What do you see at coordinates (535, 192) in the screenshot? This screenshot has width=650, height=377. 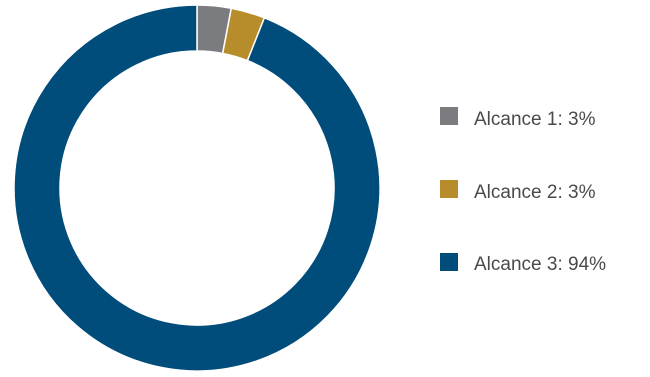 I see `legend-label-alcance-2: Alcance 2: 3%` at bounding box center [535, 192].